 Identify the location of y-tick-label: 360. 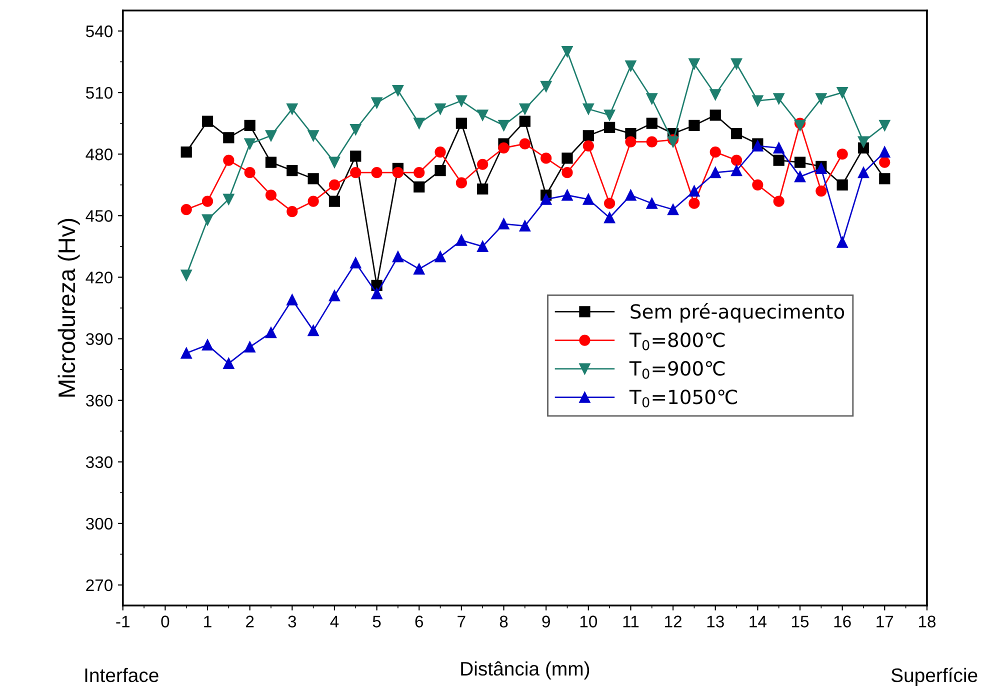
(99, 400).